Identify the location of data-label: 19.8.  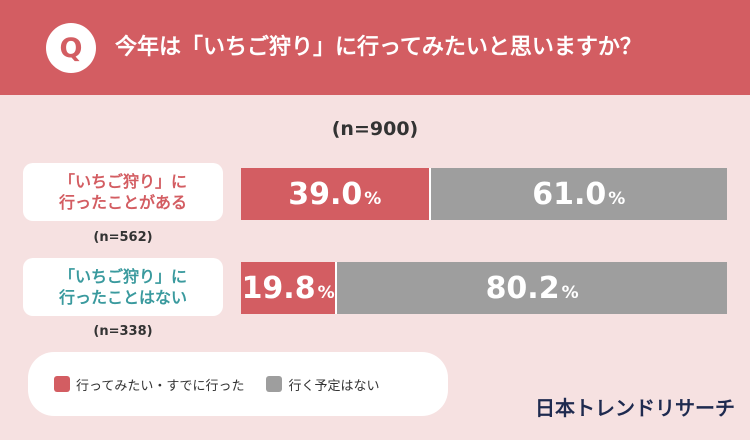
(278, 288).